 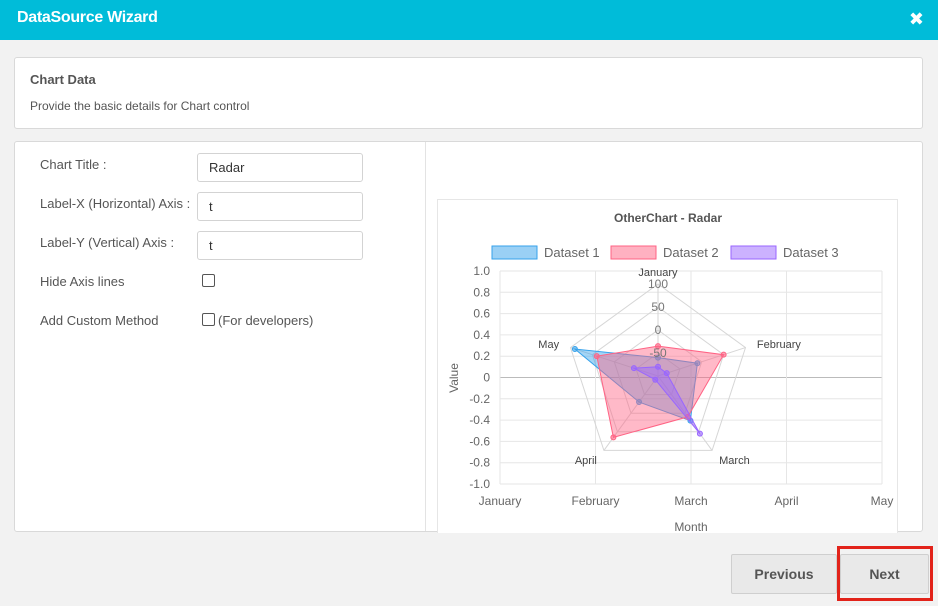 What do you see at coordinates (73, 164) in the screenshot?
I see `chart-title-label: Chart Title :` at bounding box center [73, 164].